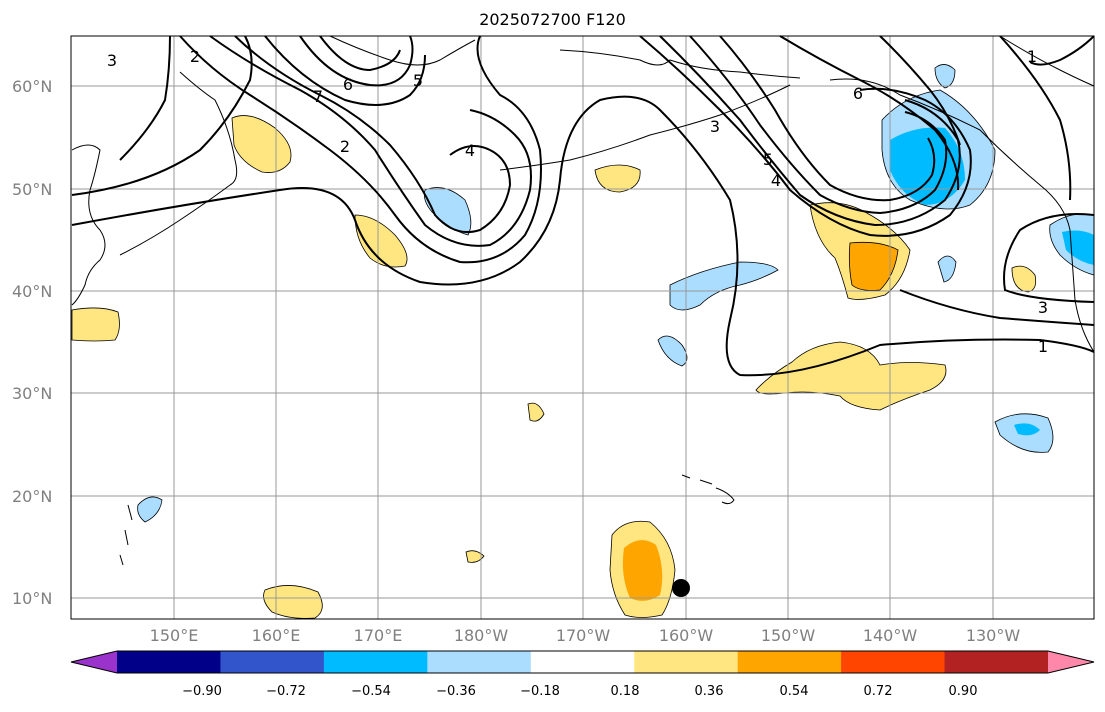 This screenshot has height=712, width=1105. I want to click on lon-label: 160°W, so click(686, 635).